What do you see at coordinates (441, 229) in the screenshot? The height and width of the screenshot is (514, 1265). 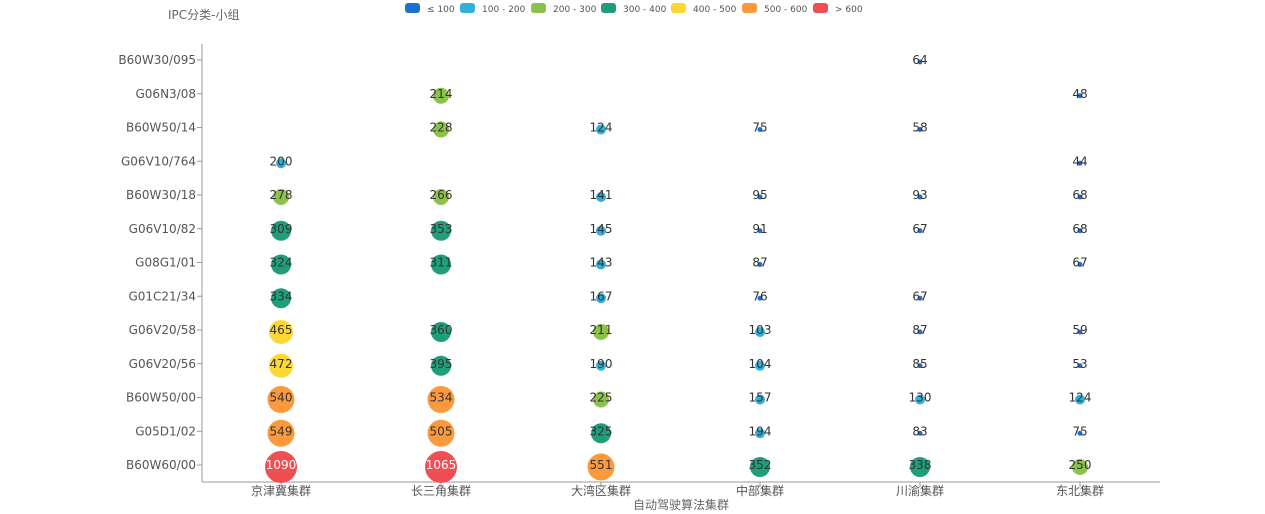 I see `bubble-value-label: 353` at bounding box center [441, 229].